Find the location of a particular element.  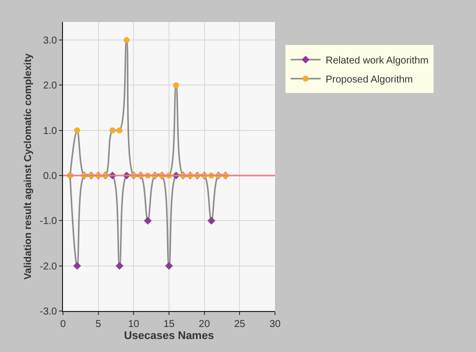

y-tick-label: -3.0 is located at coordinates (49, 312).